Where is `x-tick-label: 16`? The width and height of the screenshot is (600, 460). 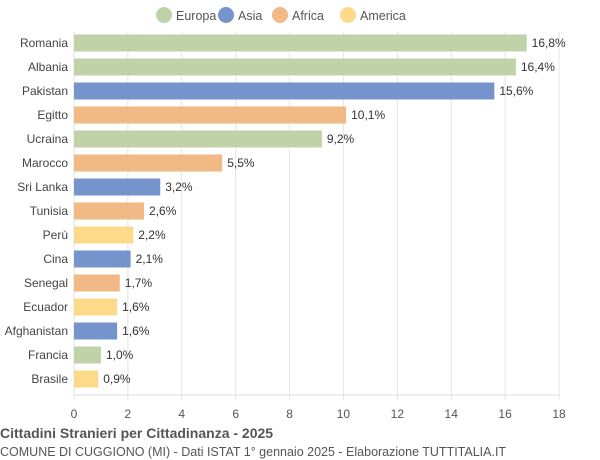 x-tick-label: 16 is located at coordinates (505, 413).